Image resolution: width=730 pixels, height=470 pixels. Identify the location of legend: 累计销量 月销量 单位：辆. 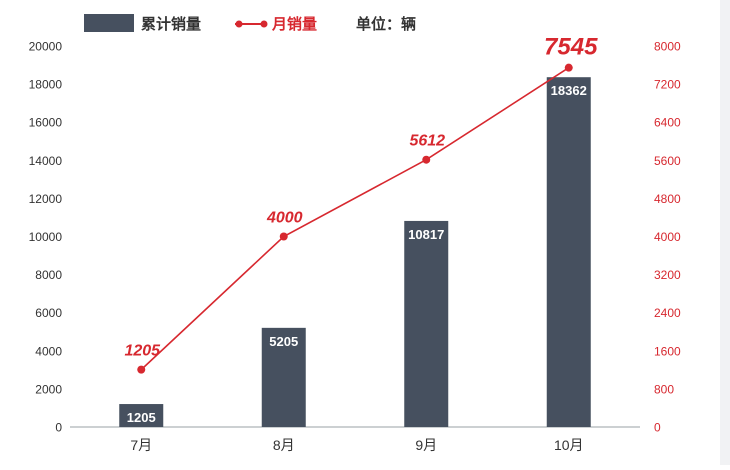
(250, 23).